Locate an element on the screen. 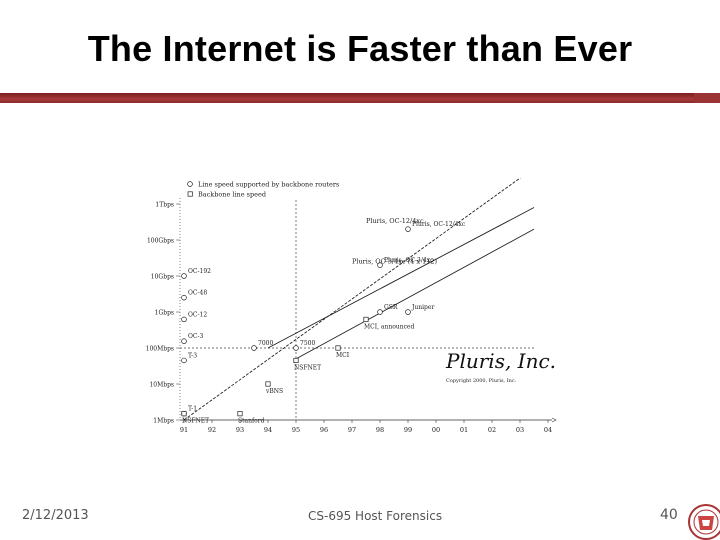  x-tick-label: 98 is located at coordinates (380, 430).